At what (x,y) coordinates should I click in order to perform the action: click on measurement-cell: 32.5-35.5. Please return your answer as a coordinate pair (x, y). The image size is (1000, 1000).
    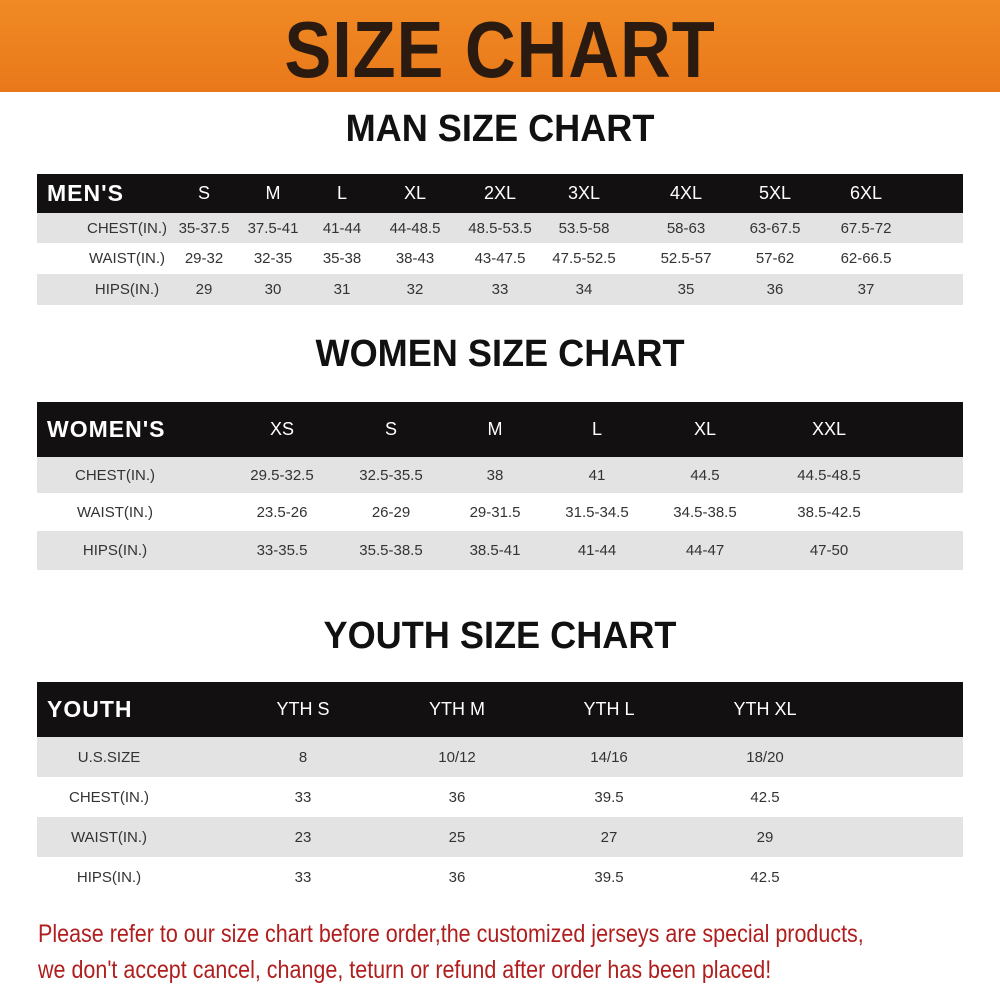
    Looking at the image, I should click on (391, 475).